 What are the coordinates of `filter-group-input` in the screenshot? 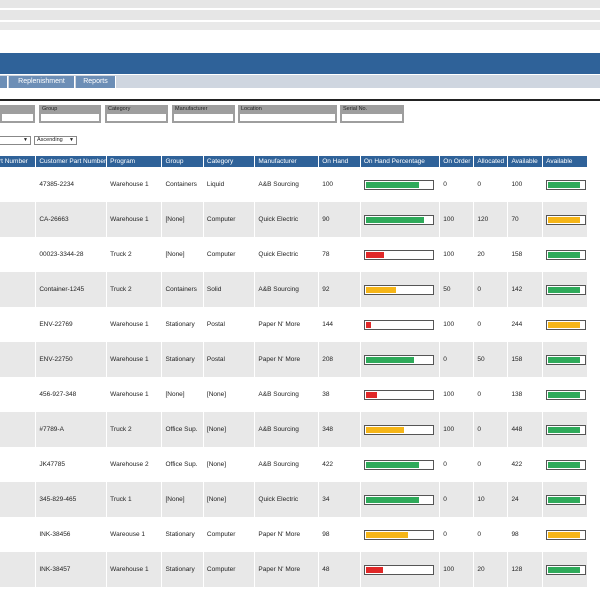 It's located at (70, 117).